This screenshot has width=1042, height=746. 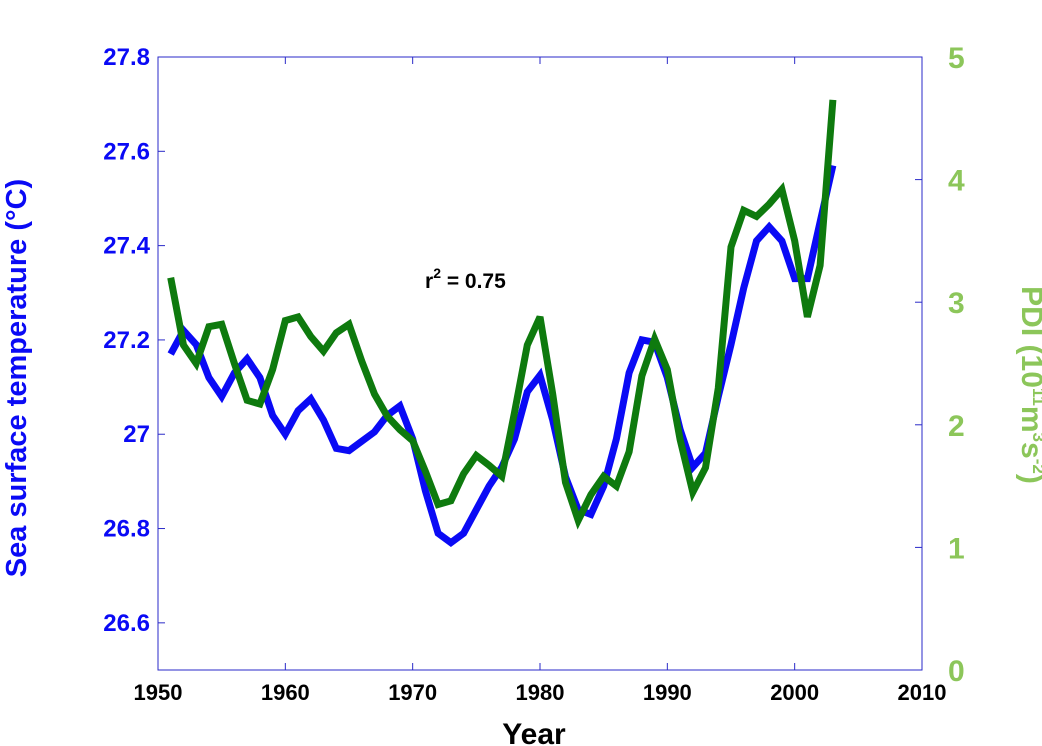 What do you see at coordinates (1035, 437) in the screenshot?
I see `y-right-label-exp2: 3` at bounding box center [1035, 437].